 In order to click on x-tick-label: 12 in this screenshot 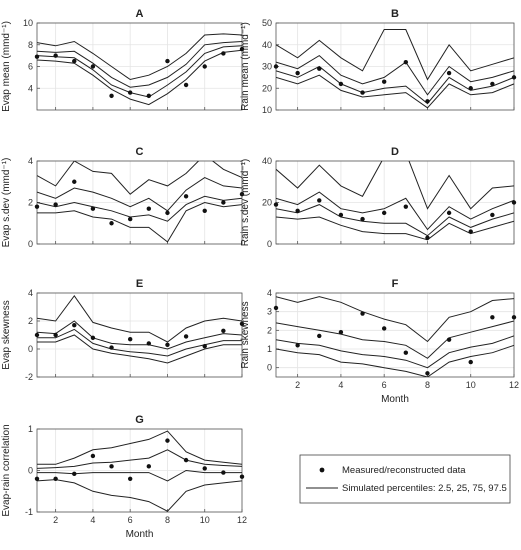, I will do `click(242, 520)`.